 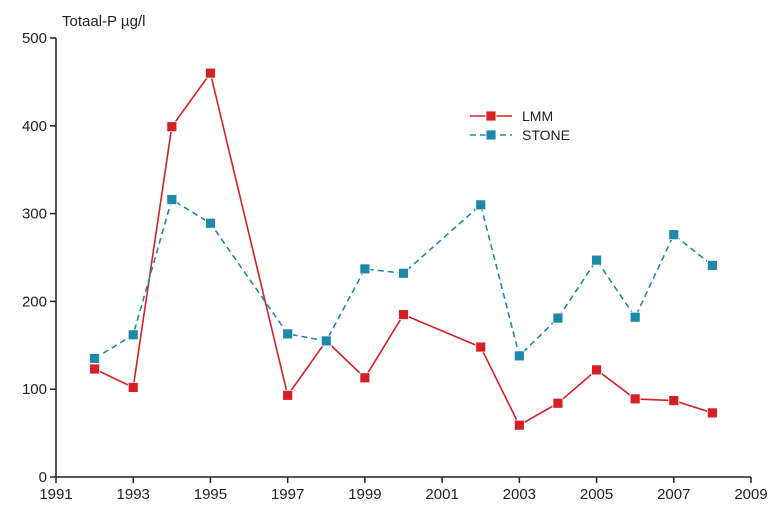 What do you see at coordinates (673, 494) in the screenshot?
I see `x-tick-label: 2007` at bounding box center [673, 494].